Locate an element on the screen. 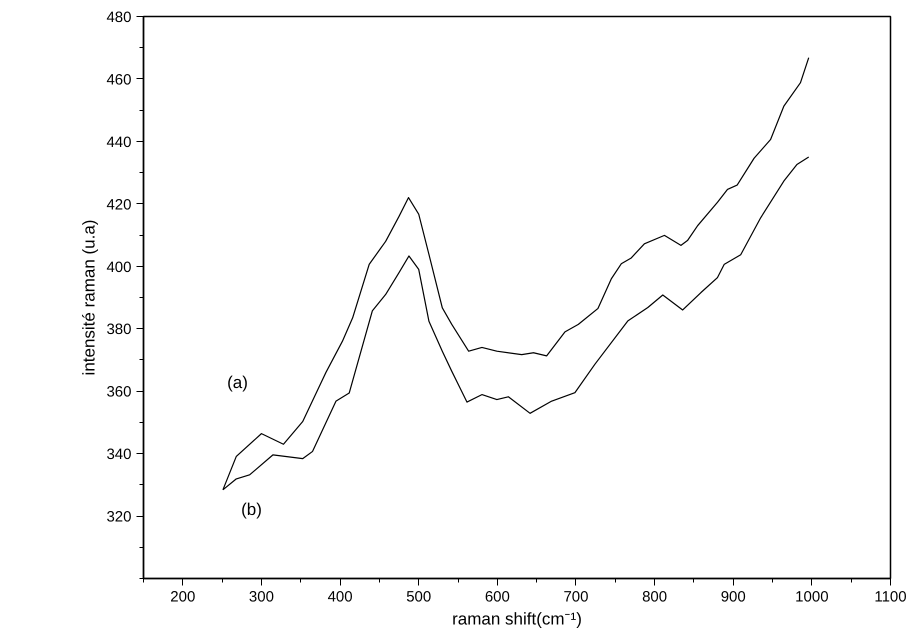 The height and width of the screenshot is (634, 919). x-tick-label: 1100 is located at coordinates (890, 597).